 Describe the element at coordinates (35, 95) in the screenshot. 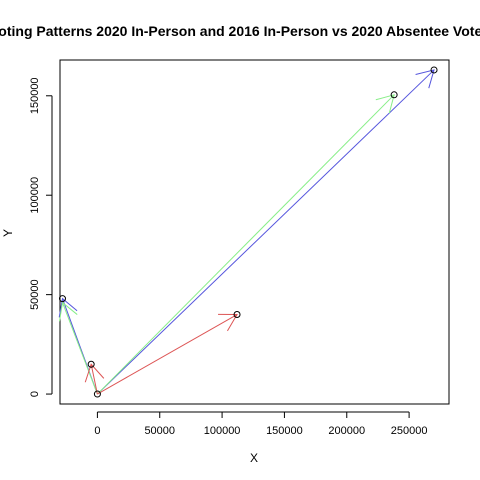

I see `y-tick-label: 150000` at that location.